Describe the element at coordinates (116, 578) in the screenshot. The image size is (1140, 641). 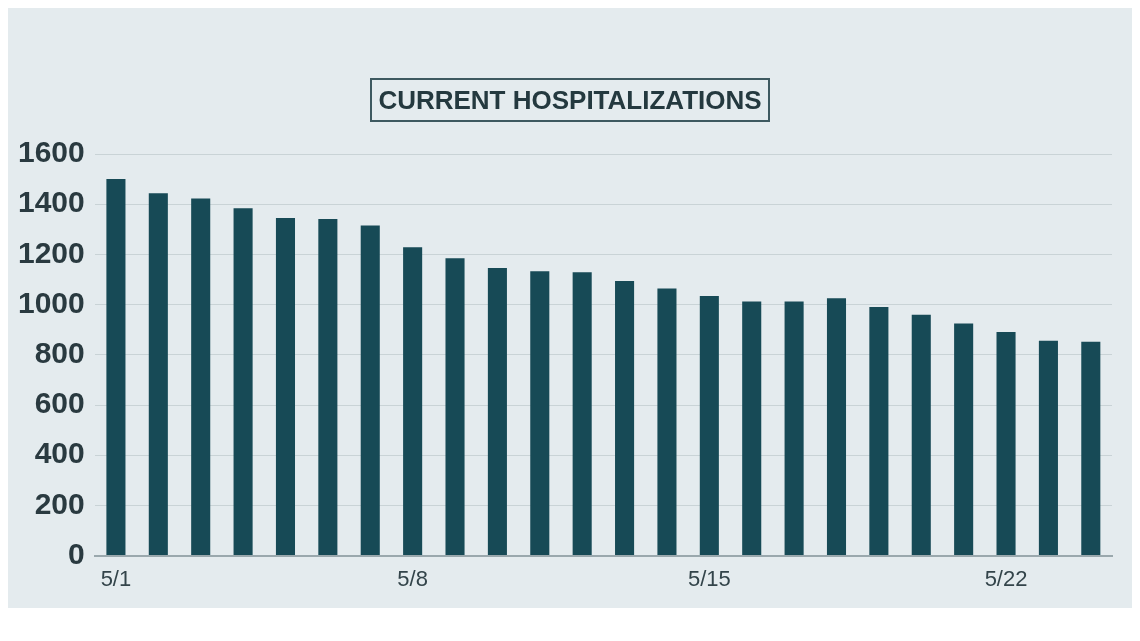
I see `x-tick-label: 5/1` at that location.